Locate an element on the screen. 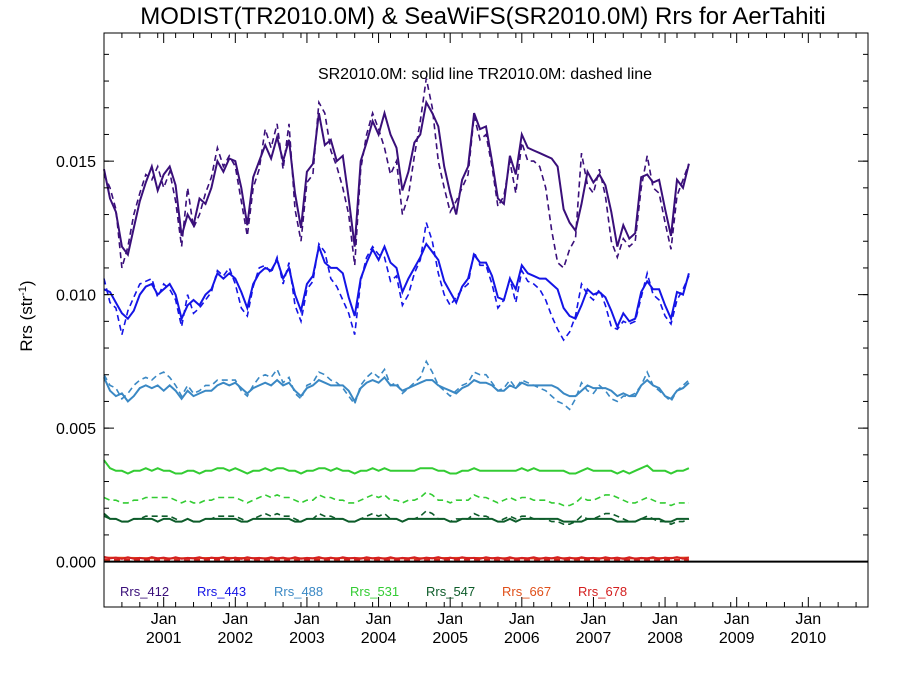  series-rrs-678-solid is located at coordinates (396, 557).